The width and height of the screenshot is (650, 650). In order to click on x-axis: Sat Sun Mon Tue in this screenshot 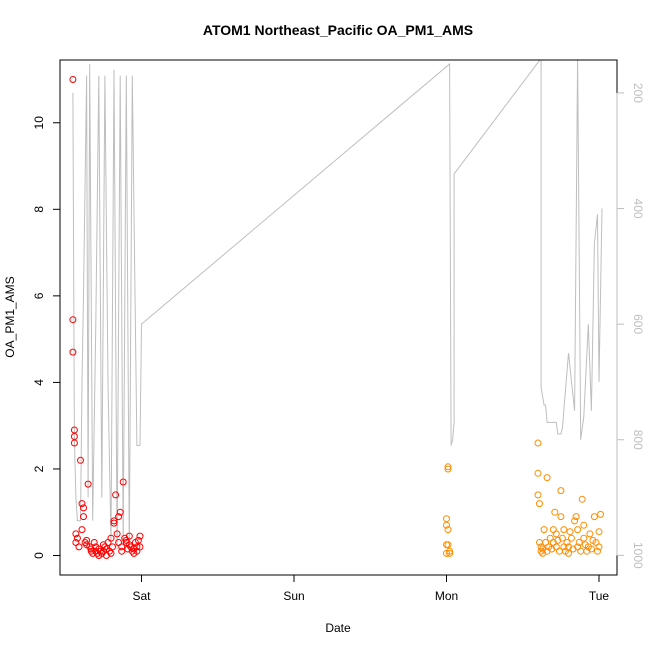, I will do `click(371, 588)`.